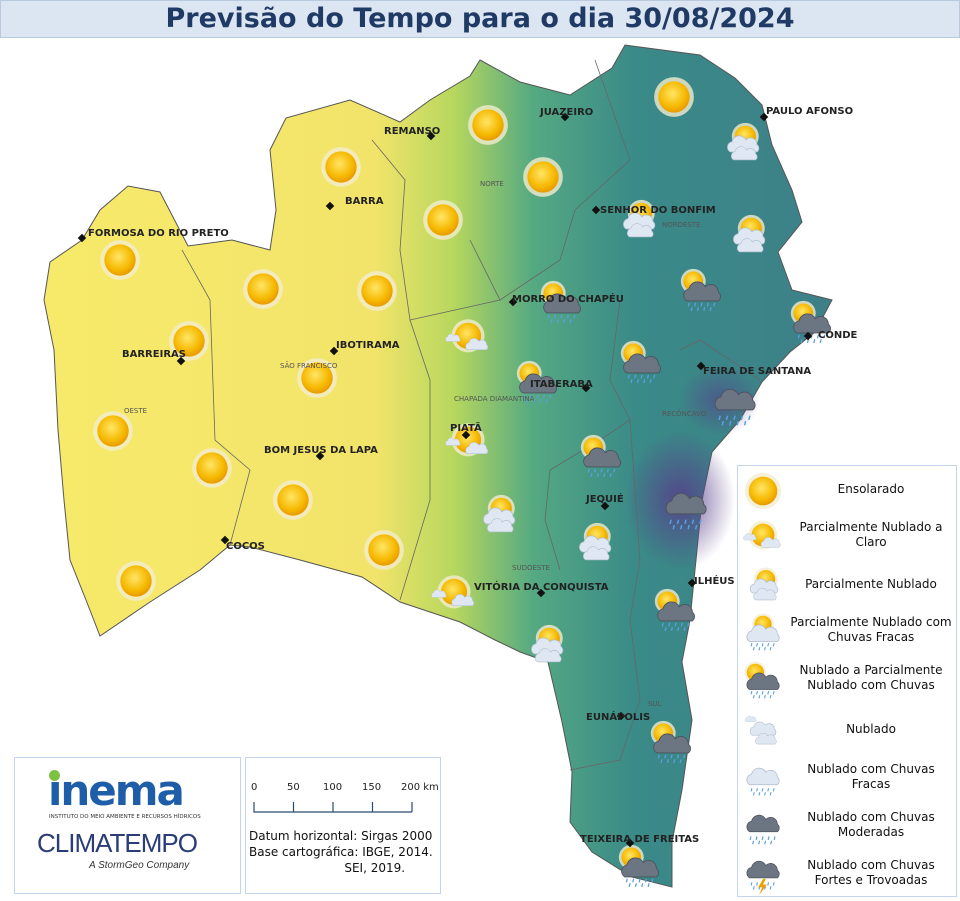 Image resolution: width=960 pixels, height=901 pixels. Describe the element at coordinates (561, 384) in the screenshot. I see `city-label-itaberaba: ITABERABA` at that location.